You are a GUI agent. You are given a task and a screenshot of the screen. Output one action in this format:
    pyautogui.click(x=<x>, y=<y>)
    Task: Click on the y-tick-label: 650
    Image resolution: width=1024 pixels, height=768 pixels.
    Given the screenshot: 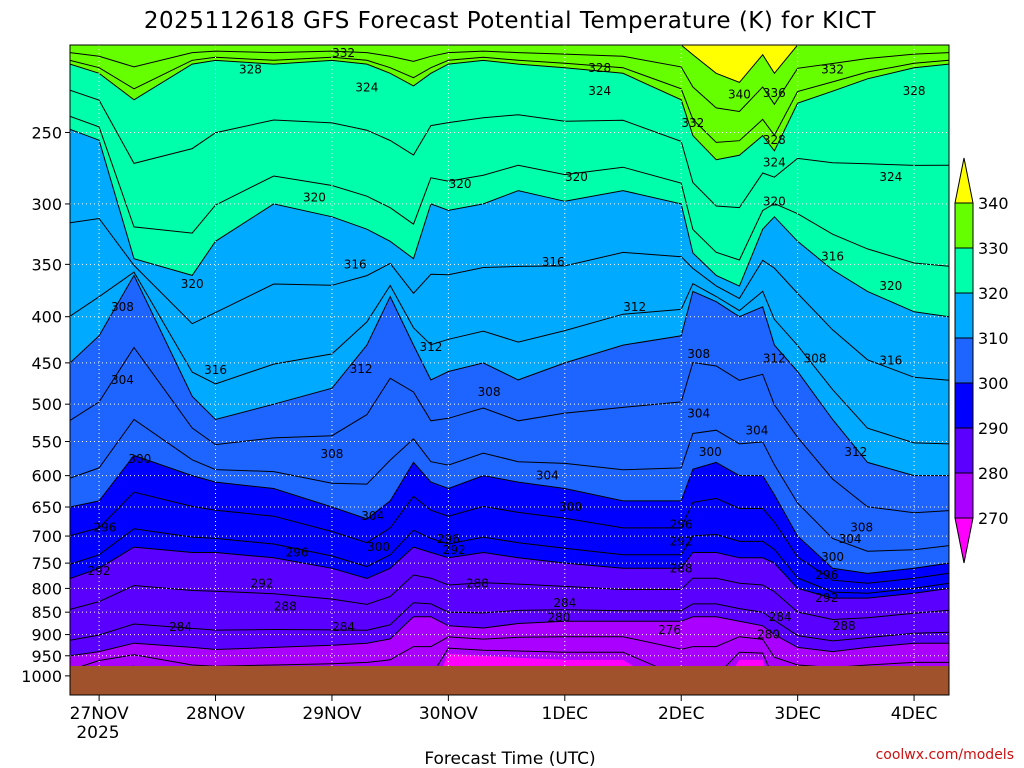 What is the action you would take?
    pyautogui.click(x=46, y=507)
    